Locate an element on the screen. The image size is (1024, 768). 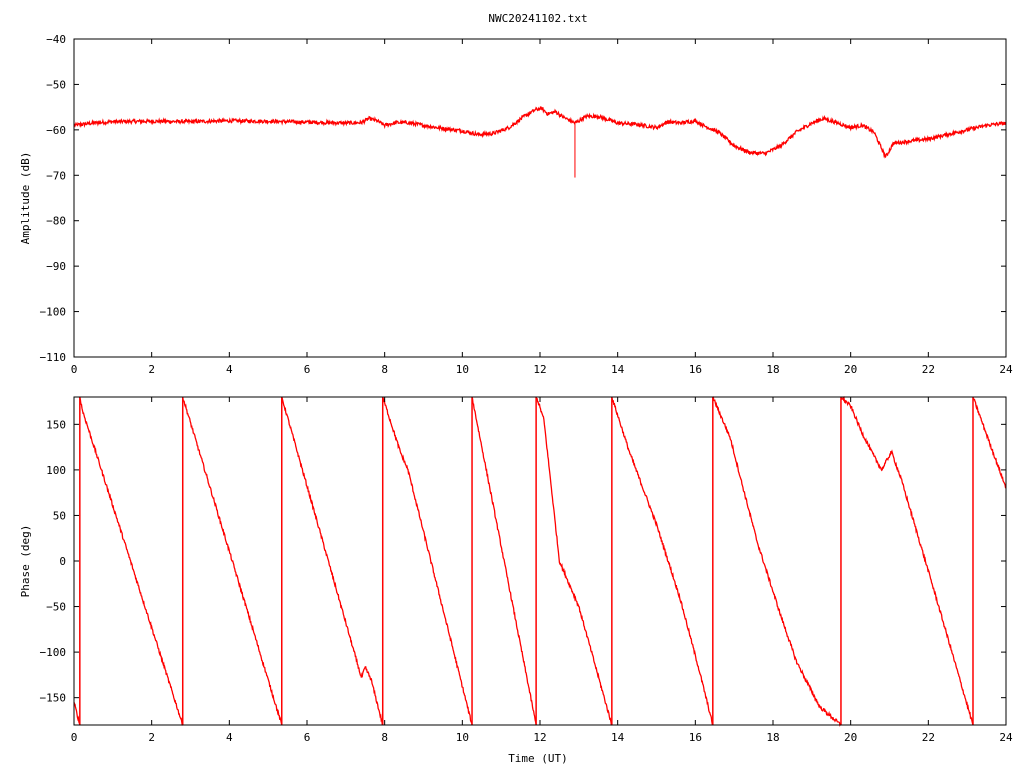
phase-x-tick-label: 4 is located at coordinates (229, 737).